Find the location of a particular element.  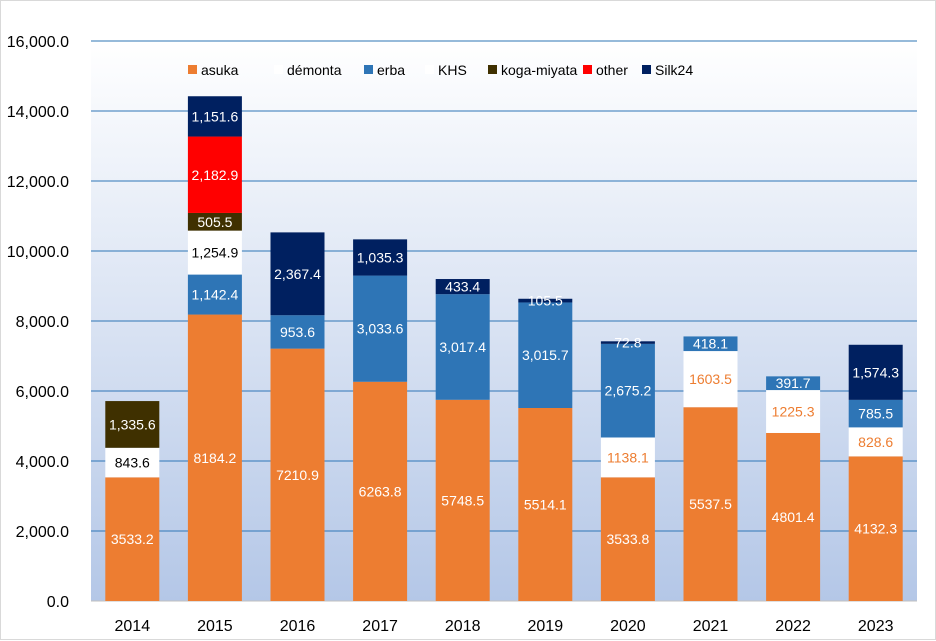

legend-label: koga-miyata is located at coordinates (539, 70).